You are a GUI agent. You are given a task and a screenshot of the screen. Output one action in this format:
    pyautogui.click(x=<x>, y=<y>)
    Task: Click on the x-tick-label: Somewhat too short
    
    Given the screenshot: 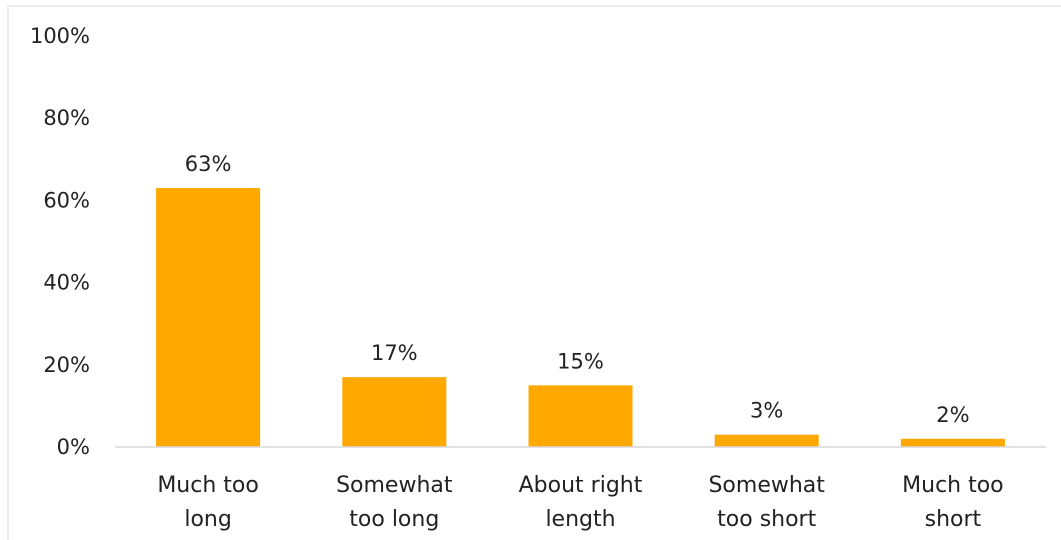 What is the action you would take?
    pyautogui.click(x=766, y=502)
    